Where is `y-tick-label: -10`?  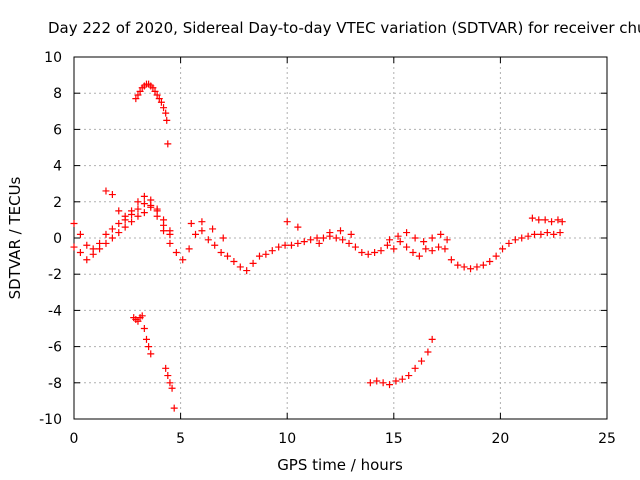
y-tick-label: -10 is located at coordinates (50, 420).